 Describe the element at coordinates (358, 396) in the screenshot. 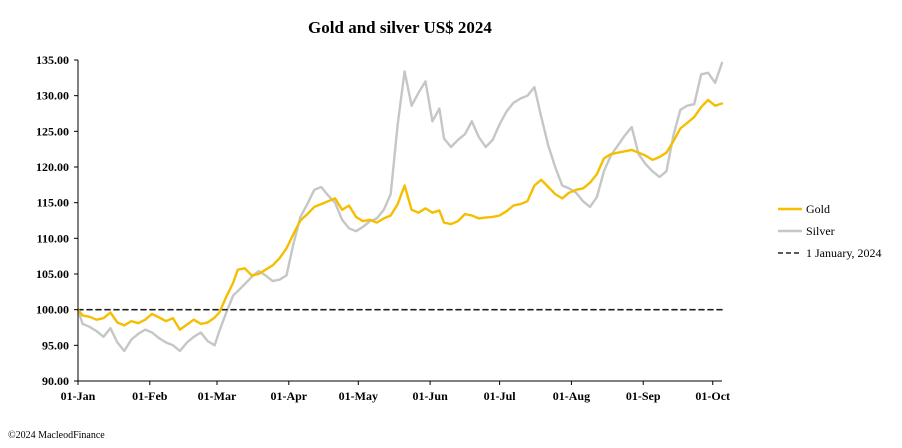

I see `x-tick-label: 01-May` at that location.